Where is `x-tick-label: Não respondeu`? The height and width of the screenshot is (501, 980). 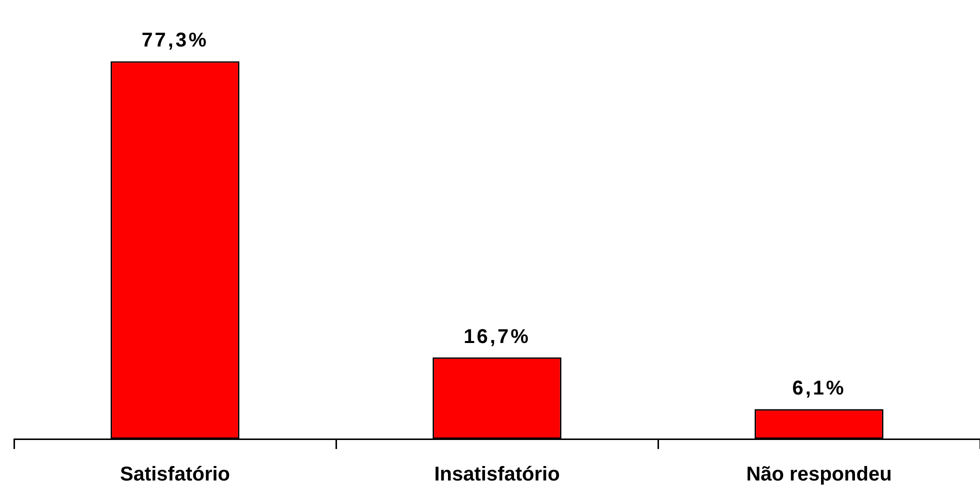 x-tick-label: Não respondeu is located at coordinates (819, 475).